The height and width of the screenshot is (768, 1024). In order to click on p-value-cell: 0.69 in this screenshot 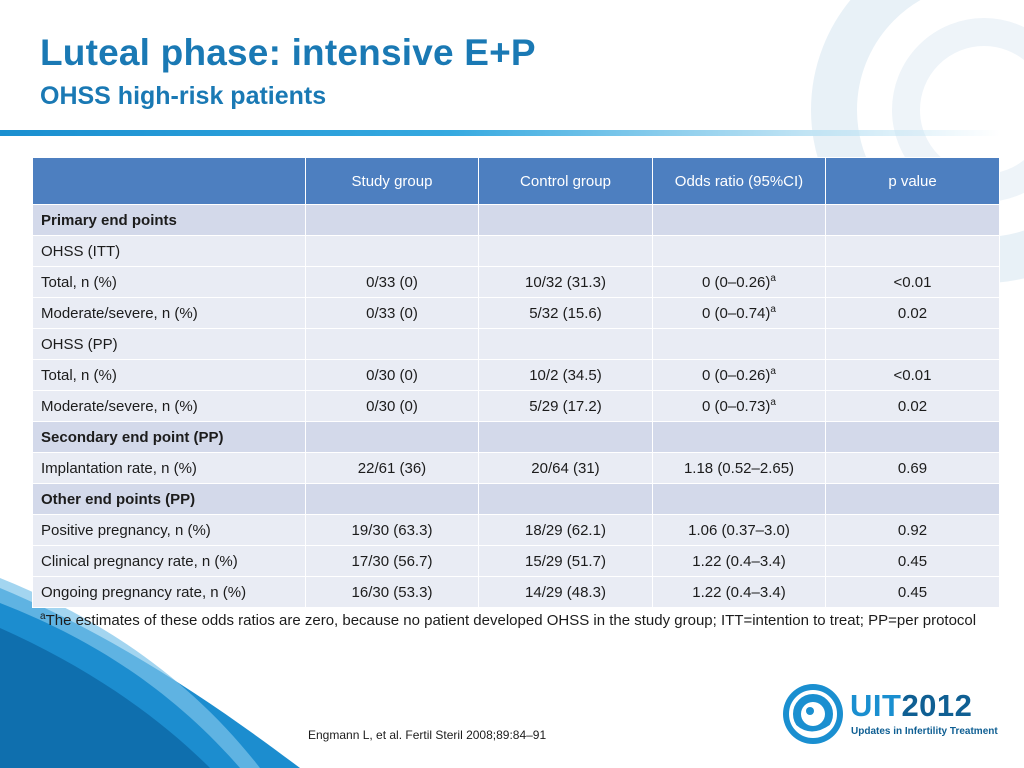, I will do `click(912, 468)`.